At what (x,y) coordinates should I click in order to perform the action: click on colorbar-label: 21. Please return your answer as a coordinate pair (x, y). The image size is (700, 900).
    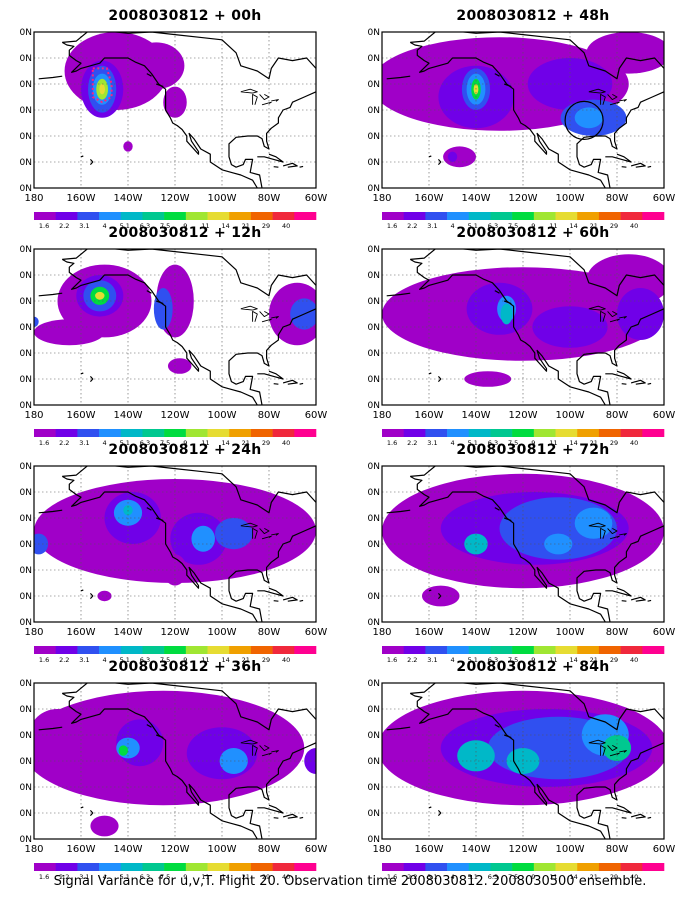
    Looking at the image, I should click on (246, 225).